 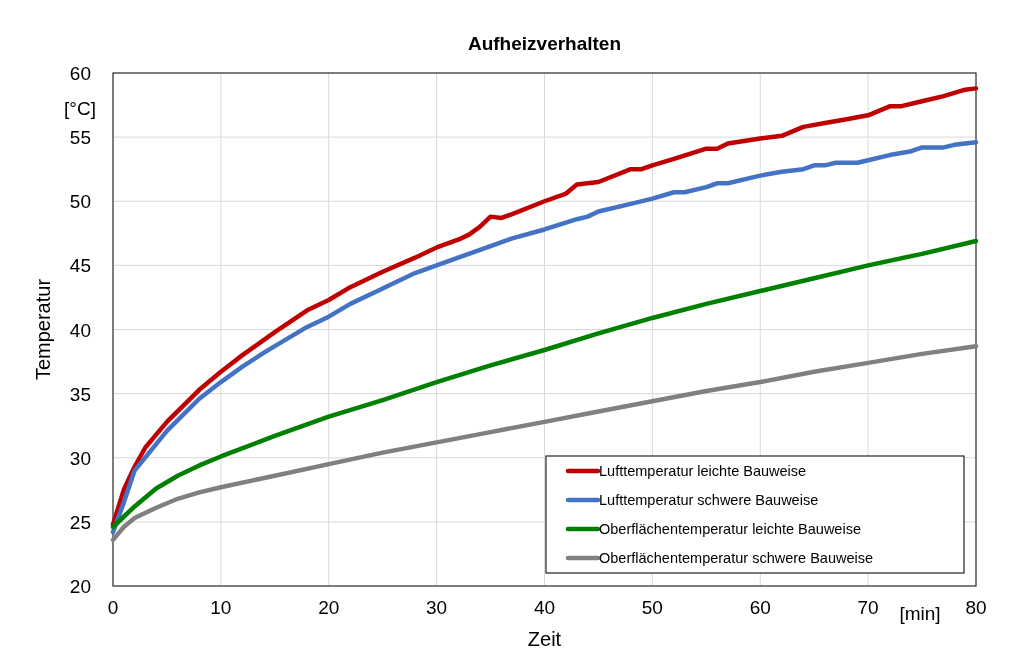 What do you see at coordinates (43, 329) in the screenshot?
I see `y-axis-title: Temperatur` at bounding box center [43, 329].